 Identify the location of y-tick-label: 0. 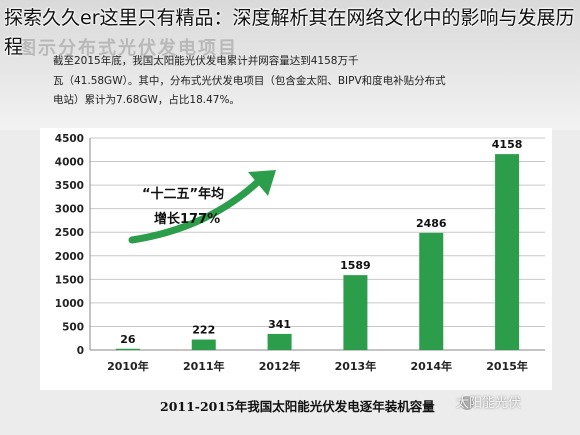
(80, 351).